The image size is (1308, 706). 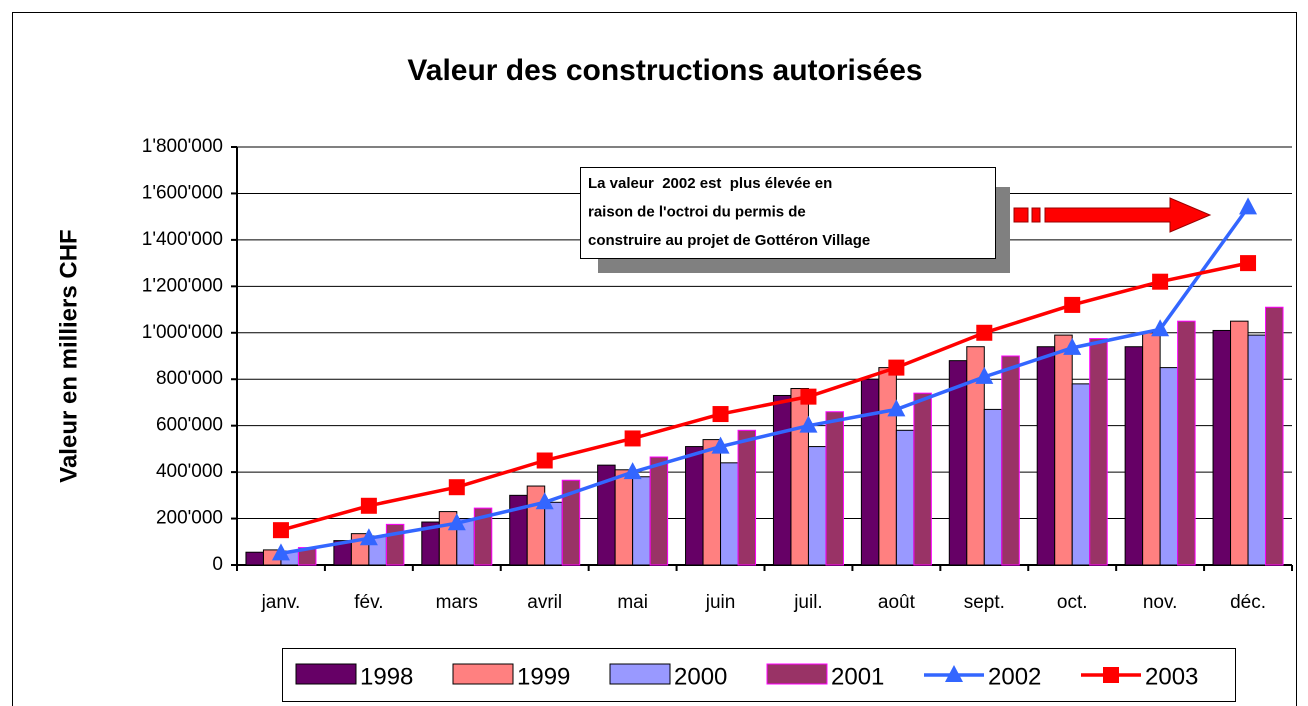 I want to click on x-tick-label: mars, so click(x=457, y=602).